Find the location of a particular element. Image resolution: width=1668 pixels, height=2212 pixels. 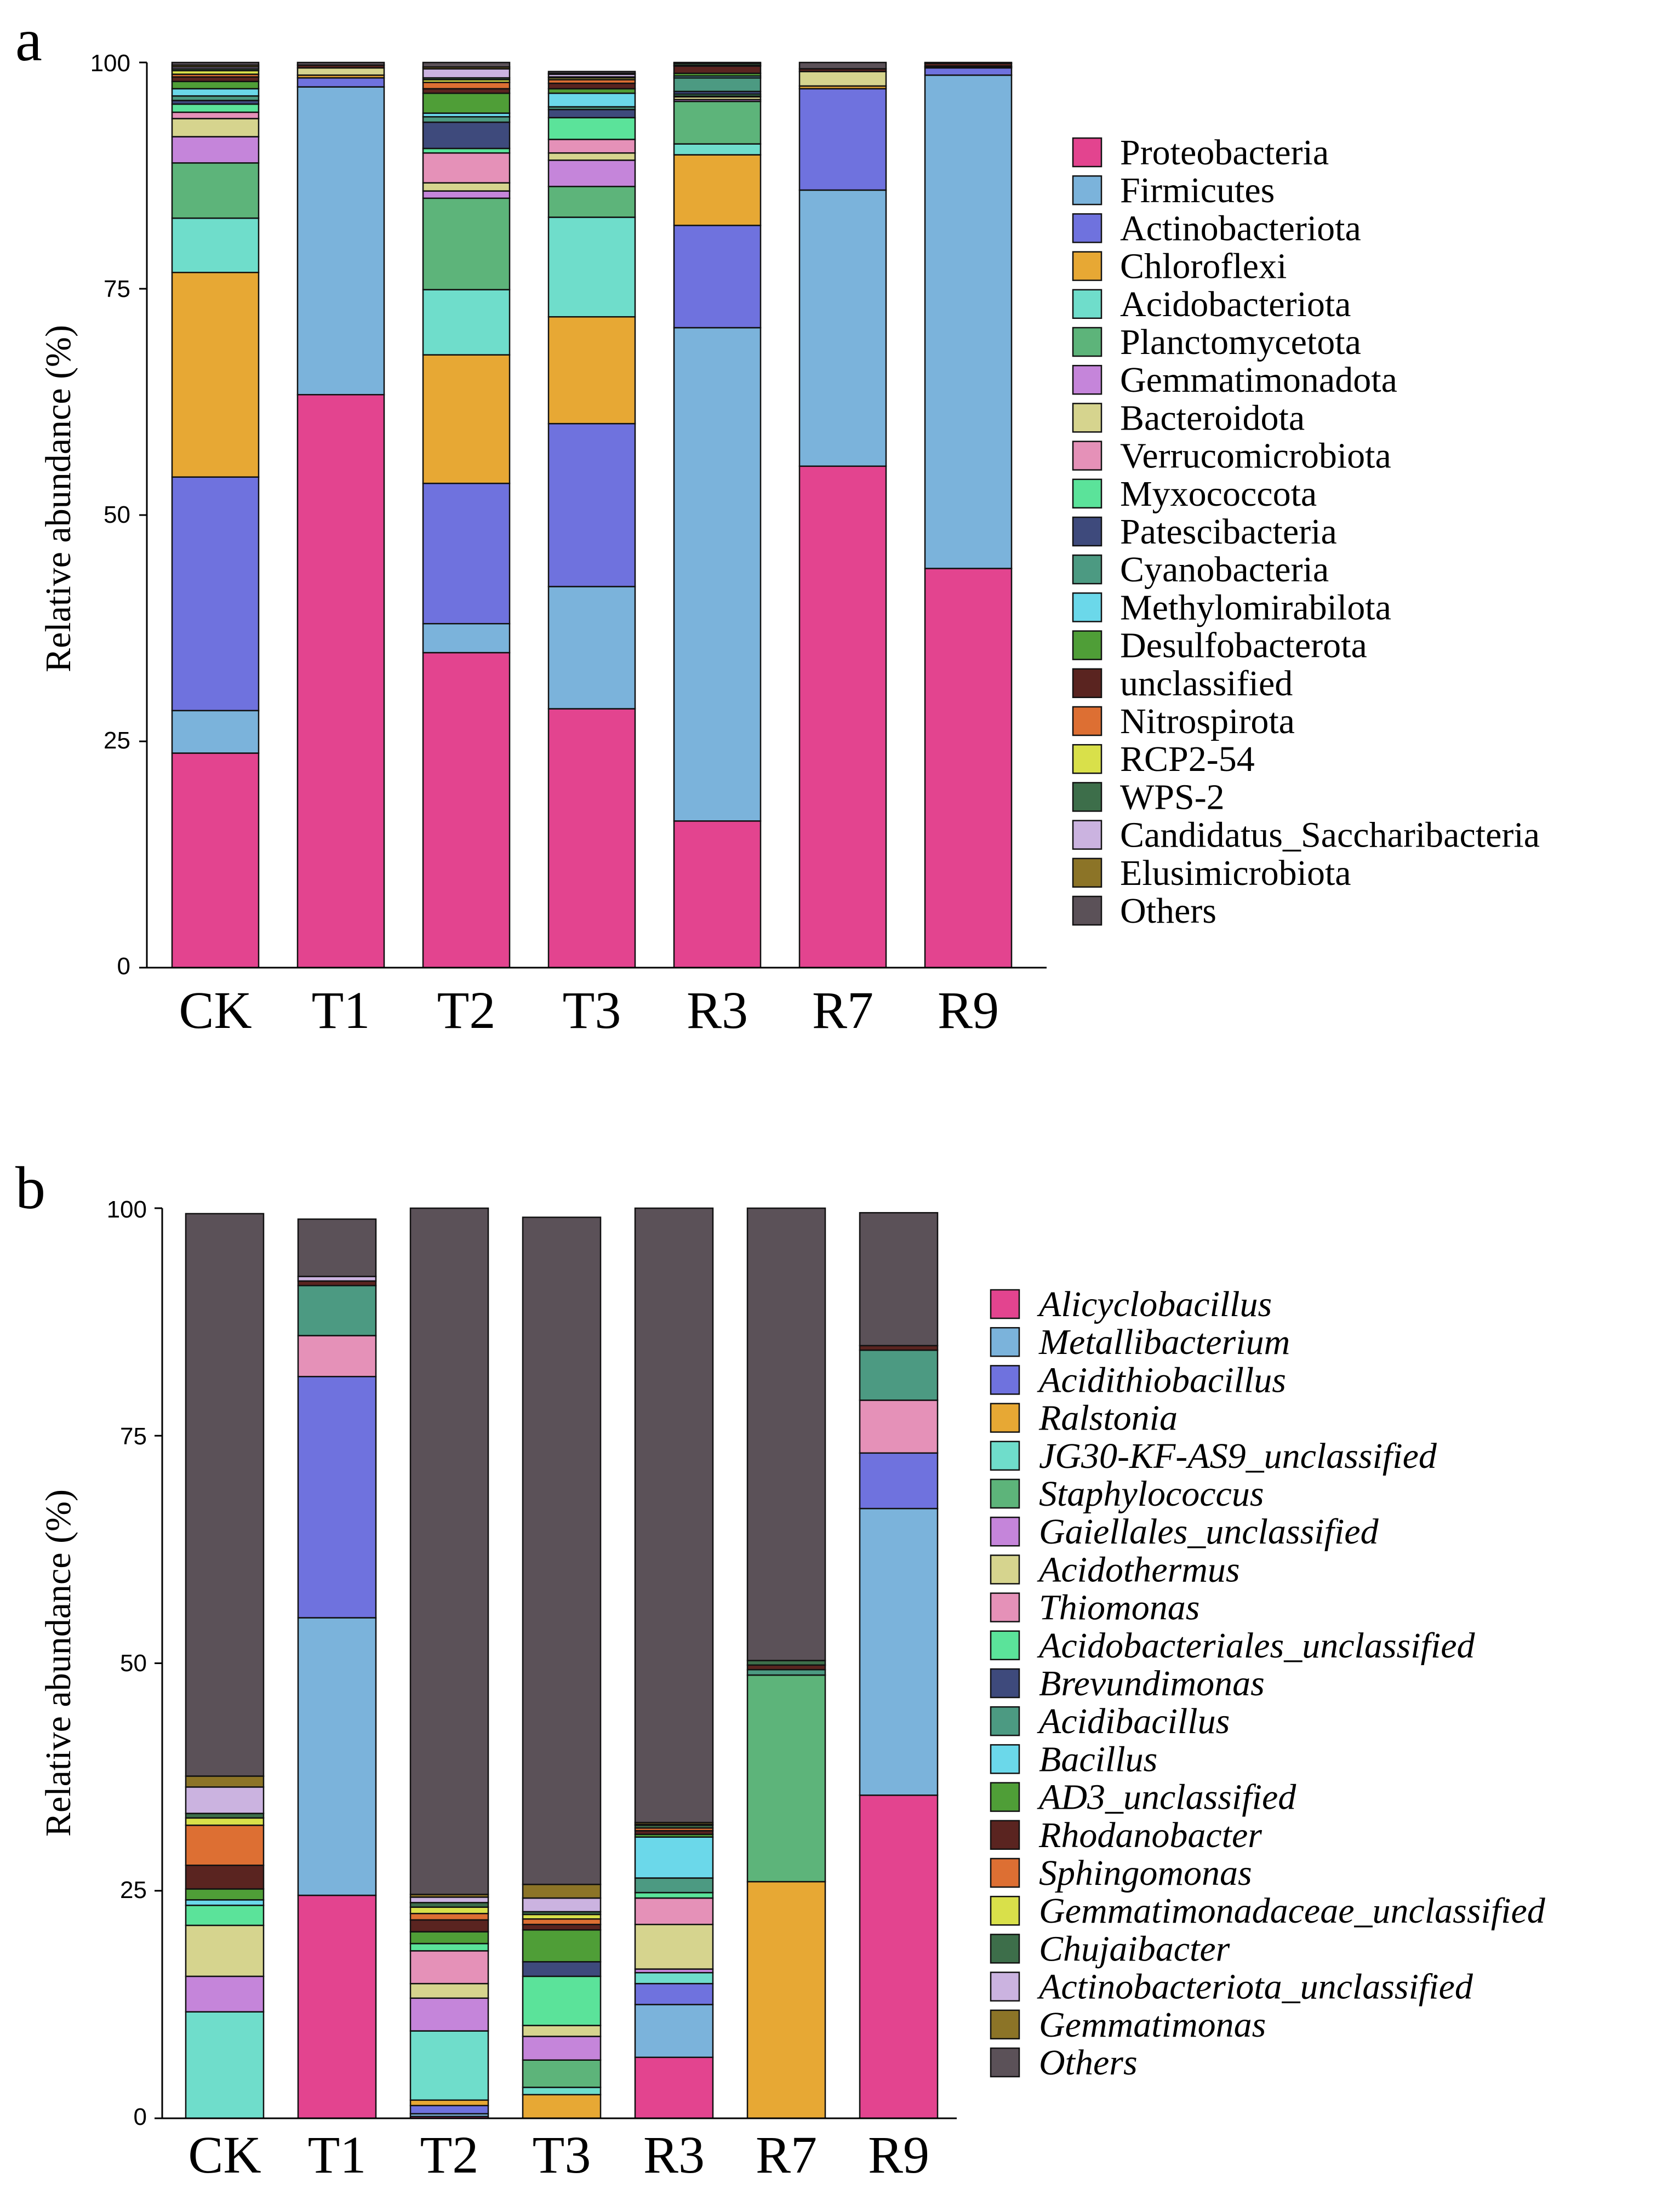

panel-b-legend-label: Acidobacteriales_unclassified is located at coordinates (1256, 1646).